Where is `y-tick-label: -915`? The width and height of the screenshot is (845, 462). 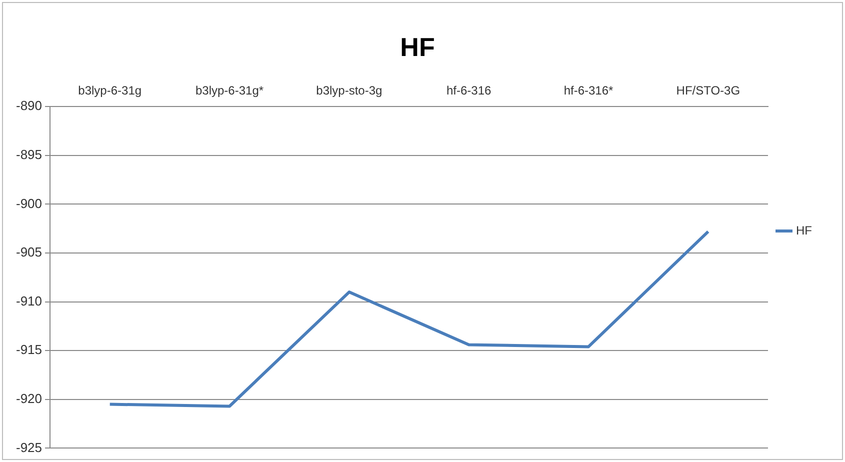 y-tick-label: -915 is located at coordinates (29, 350).